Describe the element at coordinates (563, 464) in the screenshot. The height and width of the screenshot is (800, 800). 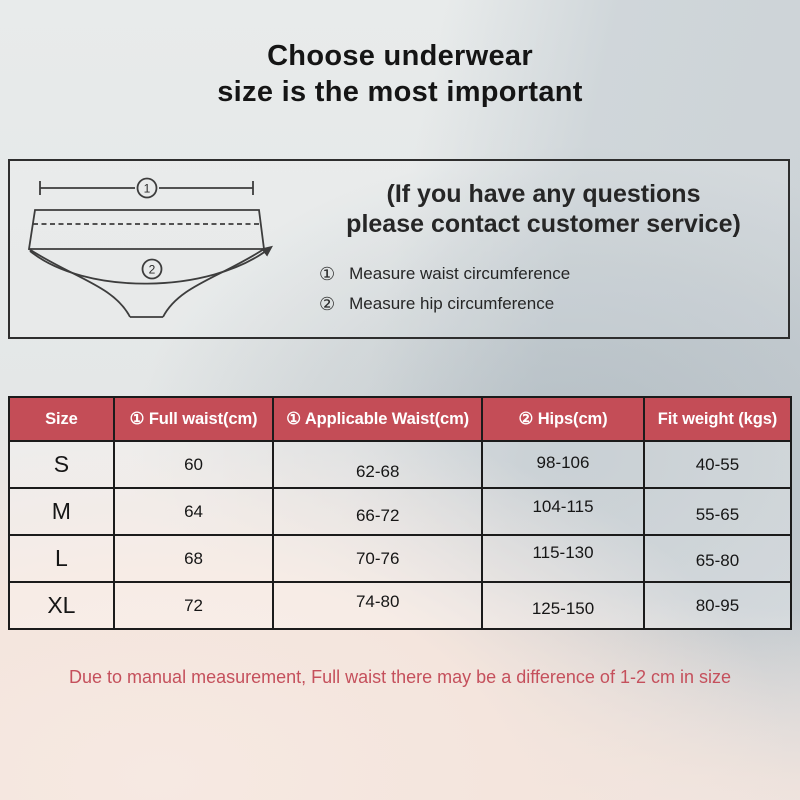
I see `hips-cell: 98-106` at that location.